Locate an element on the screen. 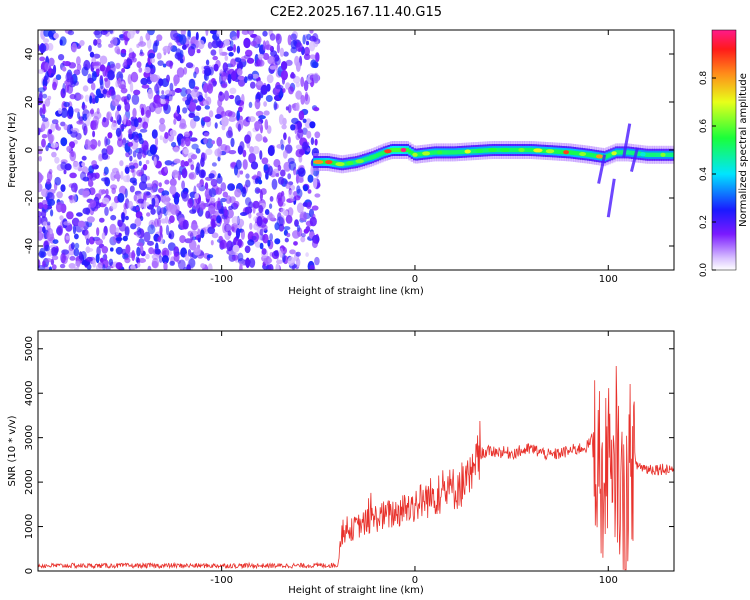  ridge-streak is located at coordinates (634, 159).